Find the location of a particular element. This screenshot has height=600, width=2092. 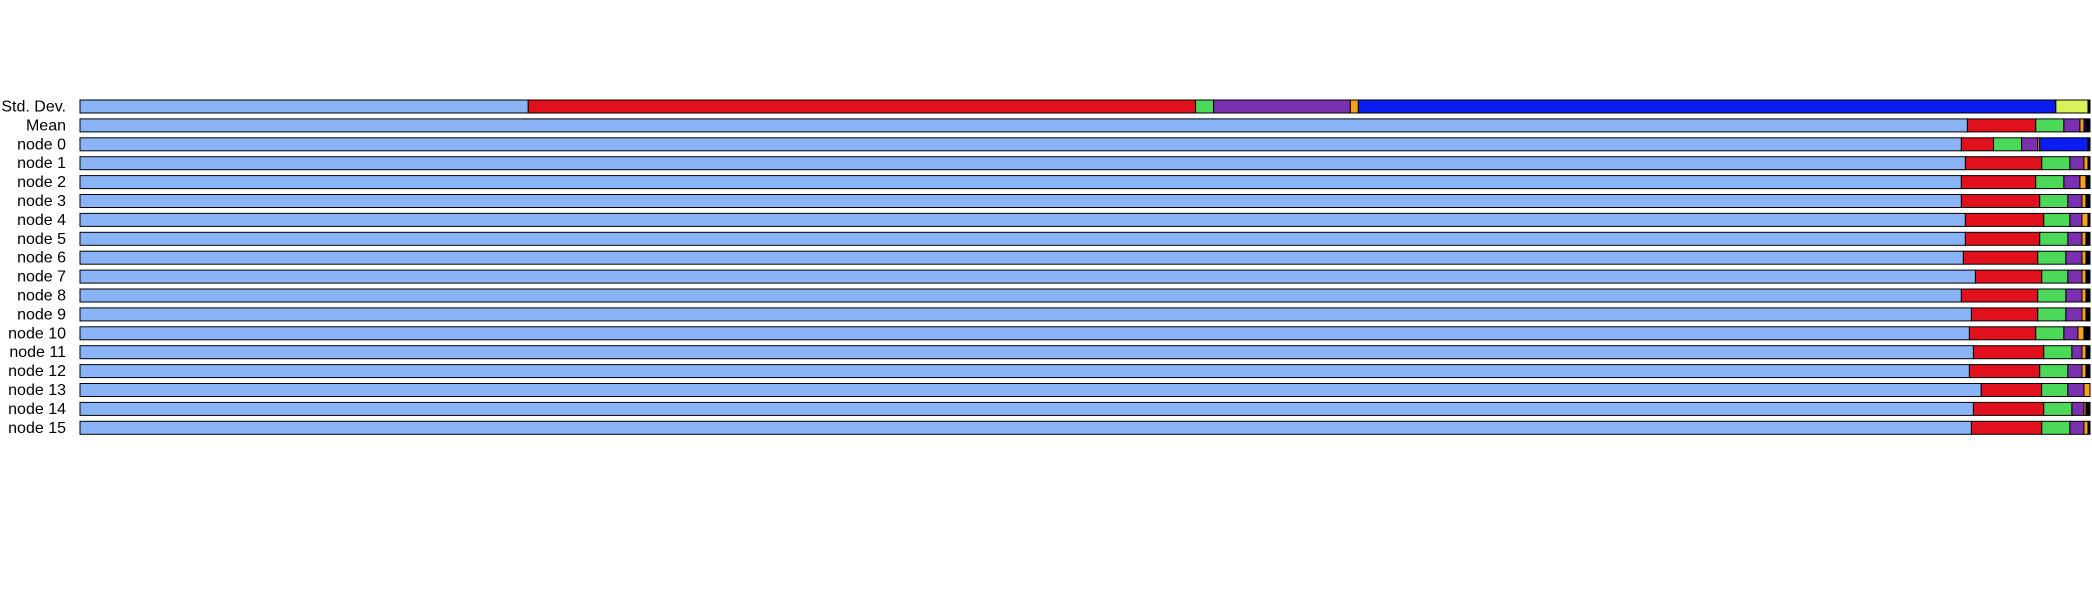

bar-segment-node-11-s2 is located at coordinates (2058, 352).